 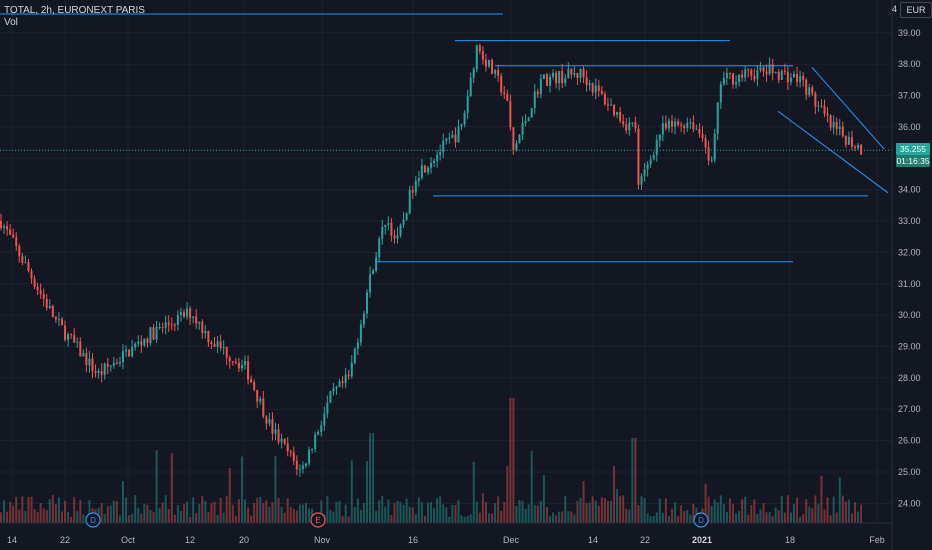 I want to click on time-tick-label: 20, so click(x=244, y=540).